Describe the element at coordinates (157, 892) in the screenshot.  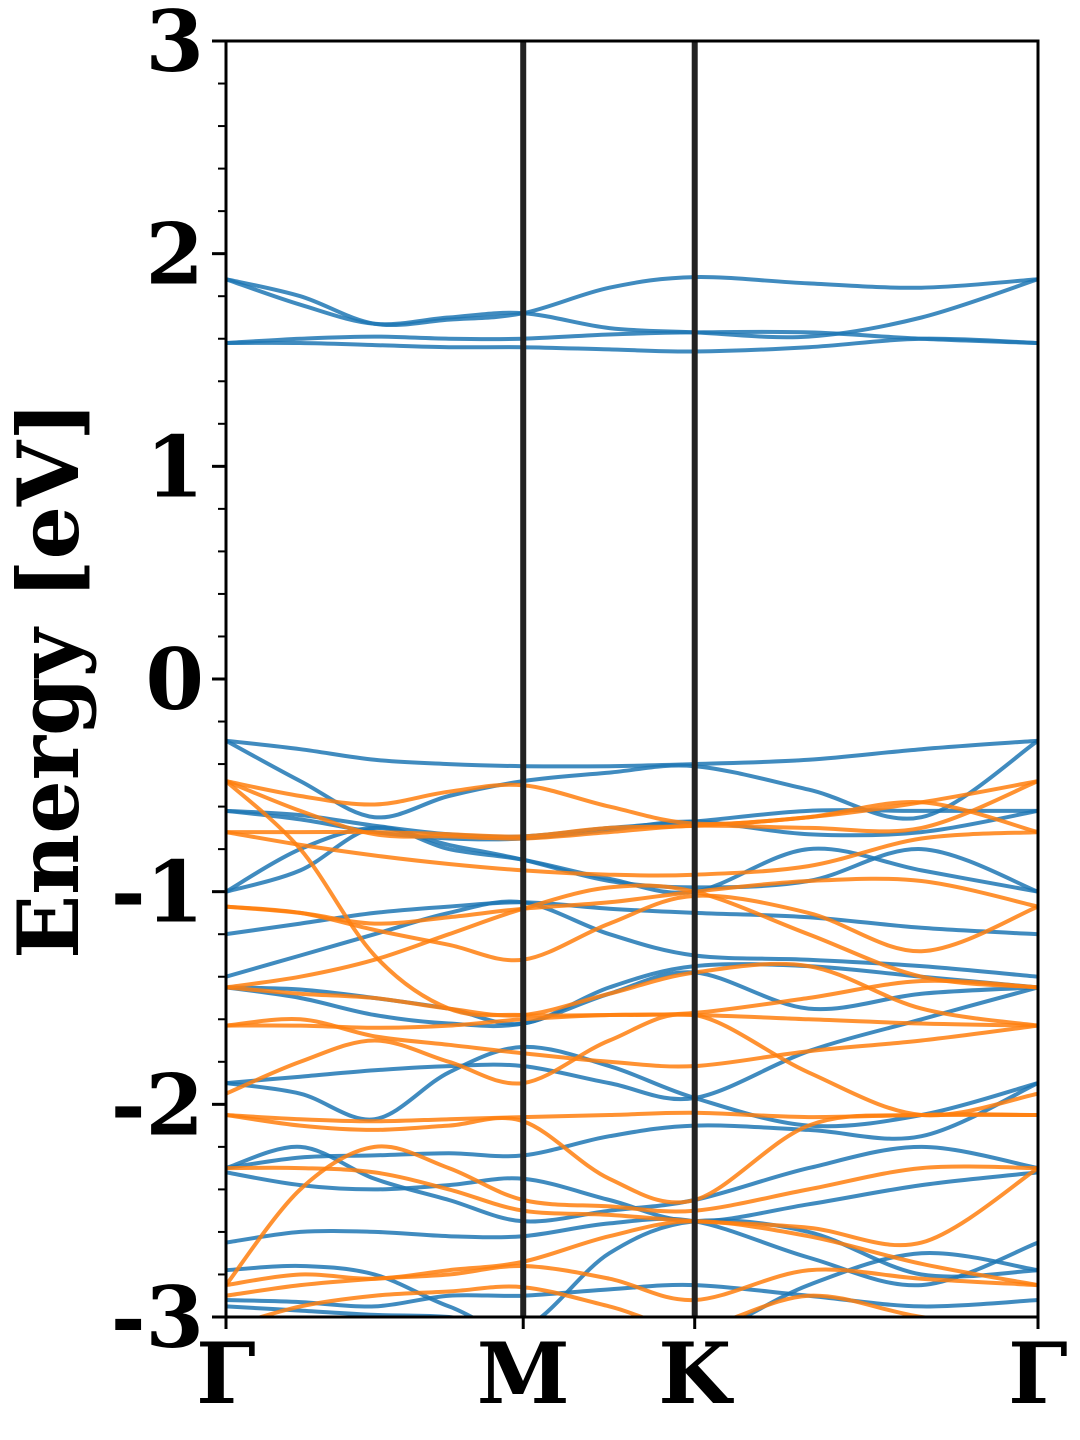
I see `y-tick-label: -1` at that location.